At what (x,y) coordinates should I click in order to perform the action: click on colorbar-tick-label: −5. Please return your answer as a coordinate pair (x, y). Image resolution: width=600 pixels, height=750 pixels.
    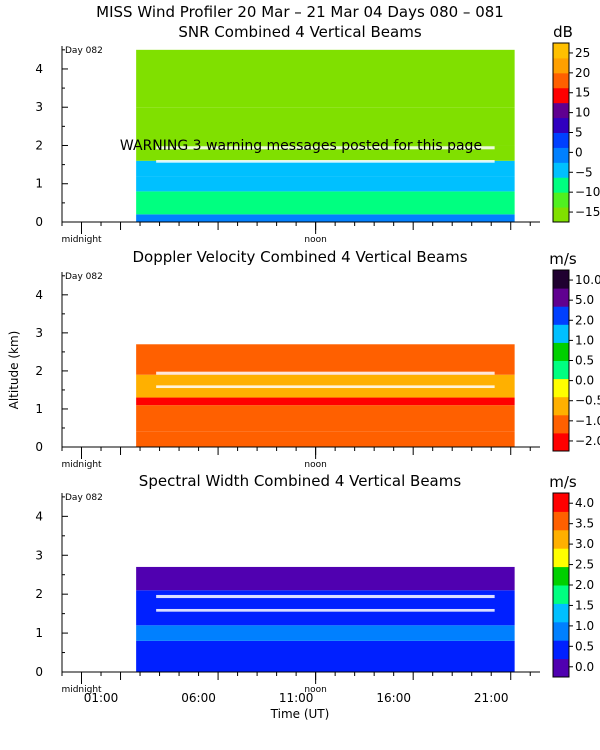
    Looking at the image, I should click on (584, 172).